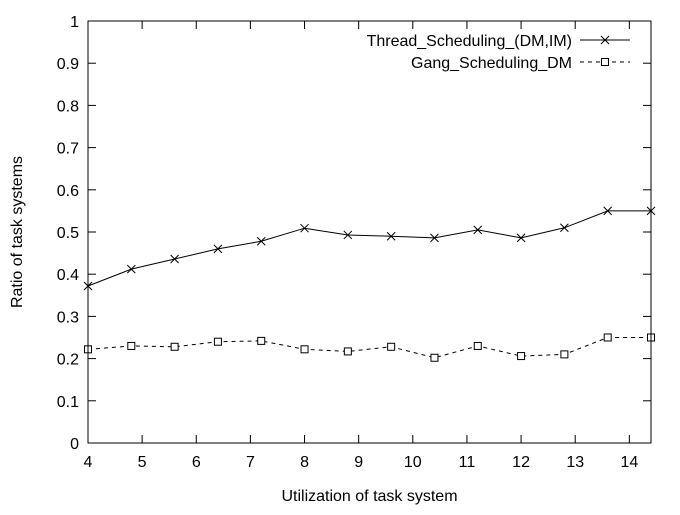 The height and width of the screenshot is (515, 680). I want to click on y-axis-label: Ratio of task systems, so click(17, 232).